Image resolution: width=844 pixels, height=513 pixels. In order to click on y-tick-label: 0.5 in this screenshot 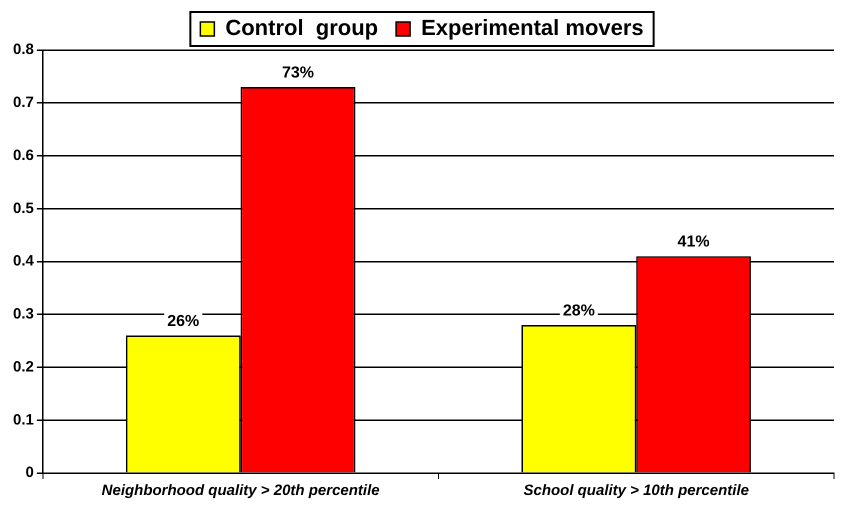, I will do `click(23, 208)`.